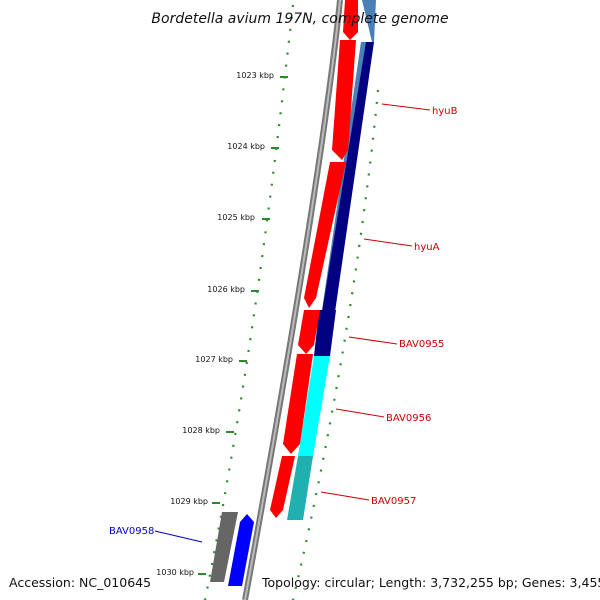  What do you see at coordinates (300, 488) in the screenshot?
I see `gene-block-teal` at bounding box center [300, 488].